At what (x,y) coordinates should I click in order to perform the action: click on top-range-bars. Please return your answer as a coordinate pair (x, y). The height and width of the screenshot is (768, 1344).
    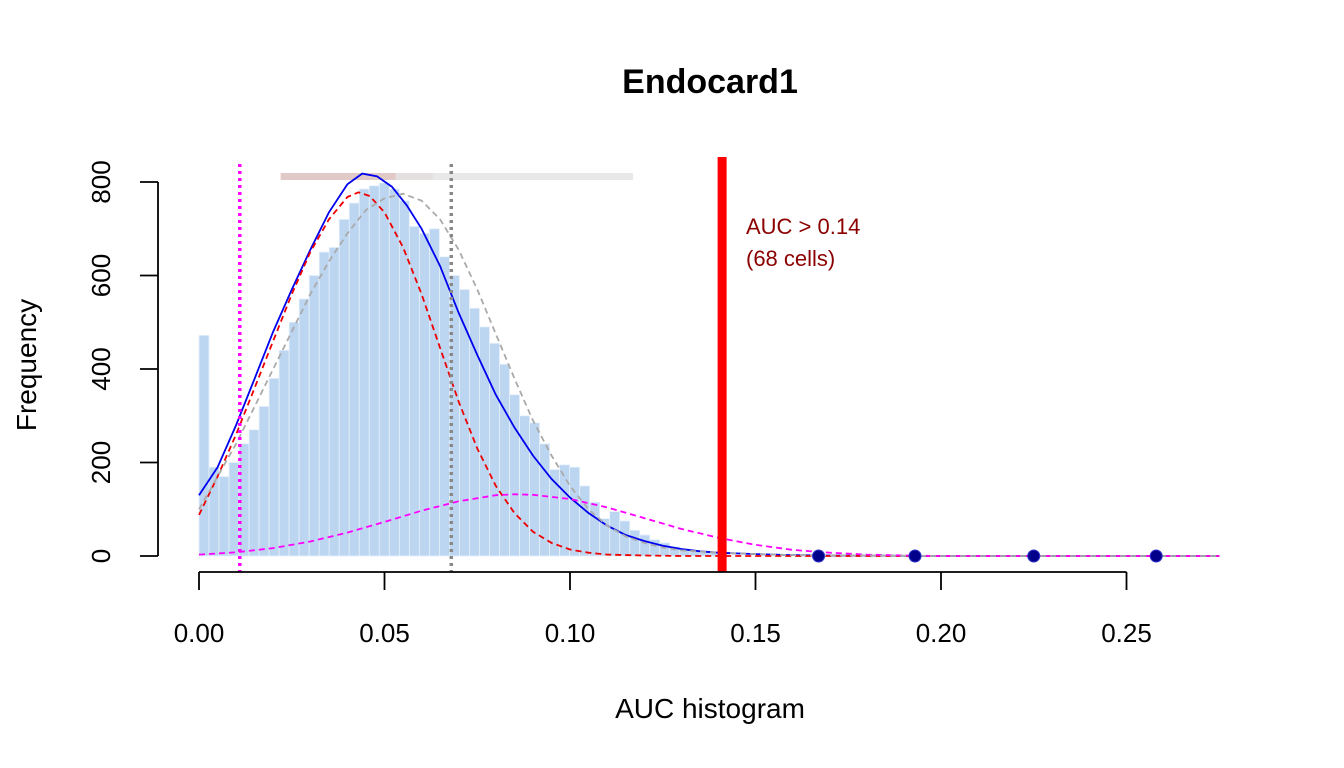
    Looking at the image, I should click on (457, 176).